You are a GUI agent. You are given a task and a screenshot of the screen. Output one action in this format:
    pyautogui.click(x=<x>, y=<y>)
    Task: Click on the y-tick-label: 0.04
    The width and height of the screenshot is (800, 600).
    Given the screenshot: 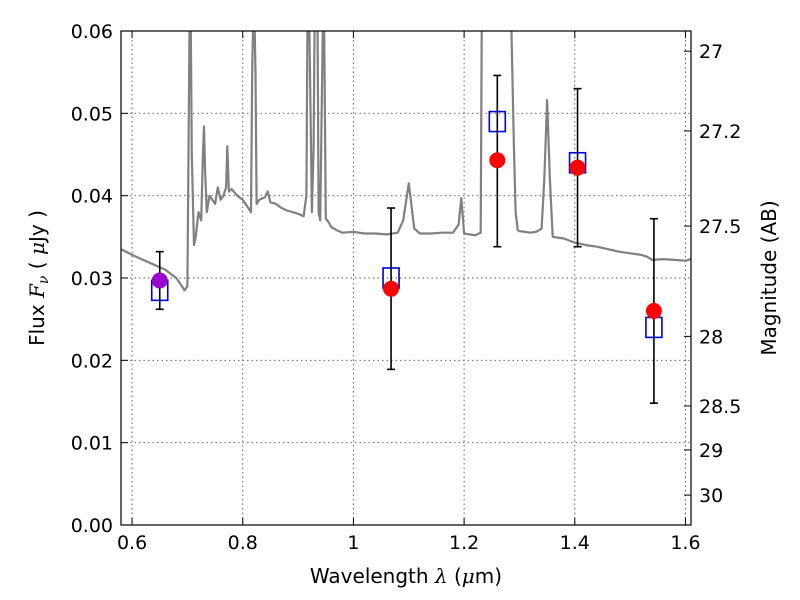 What is the action you would take?
    pyautogui.click(x=92, y=197)
    